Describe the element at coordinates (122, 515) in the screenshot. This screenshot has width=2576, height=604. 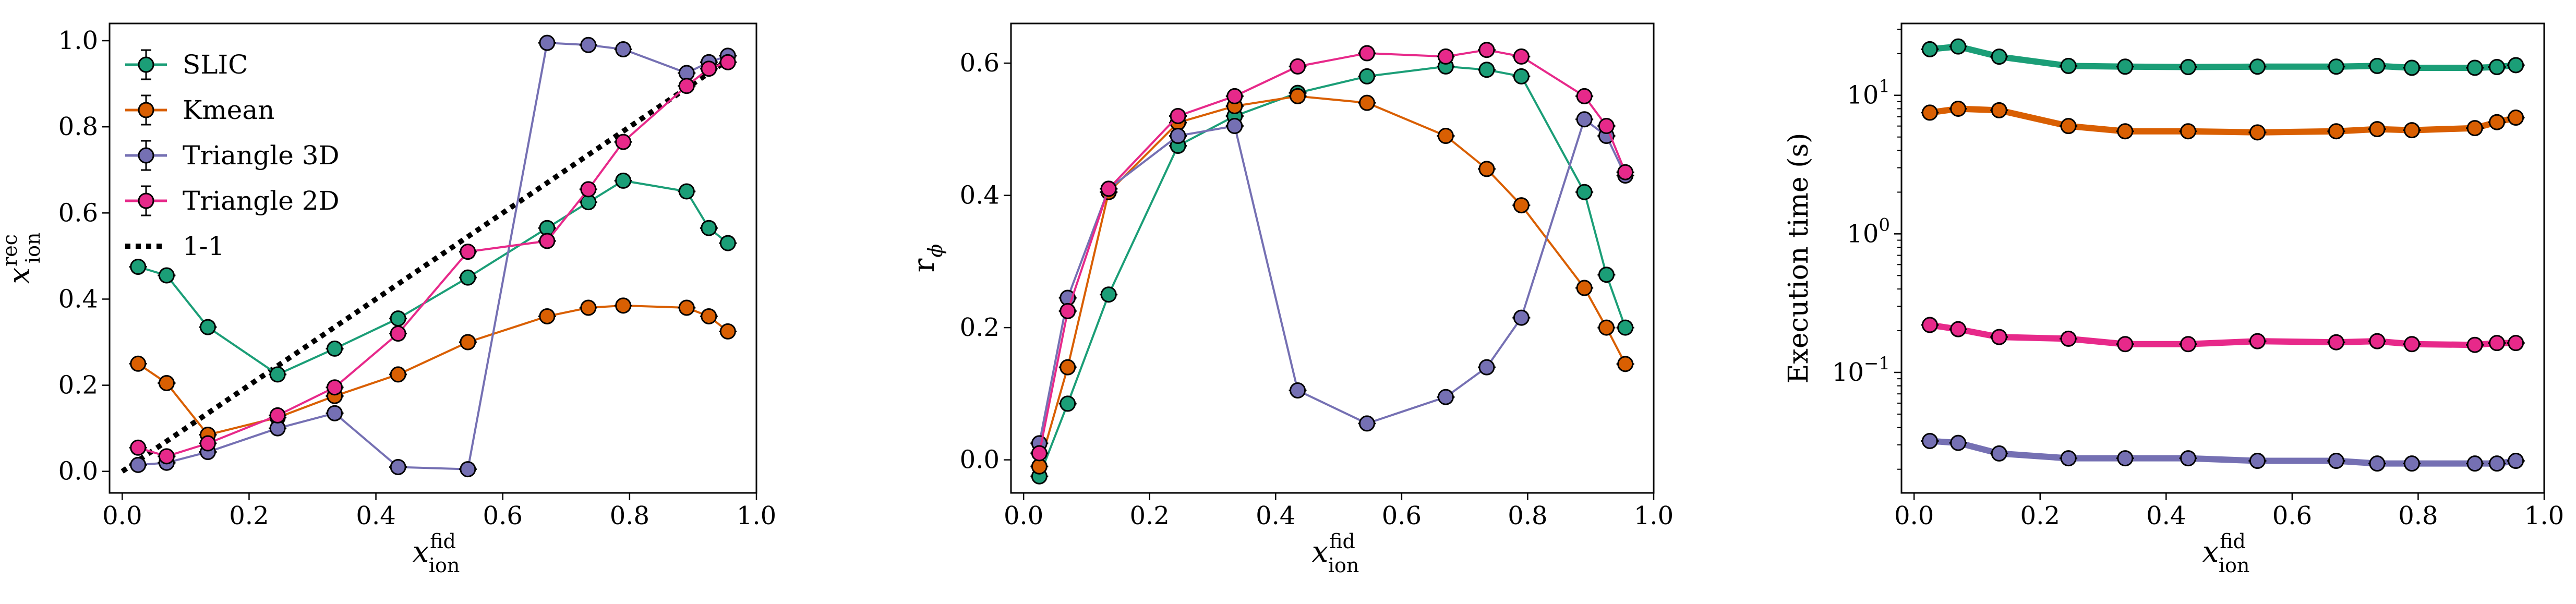
I see `x-tick-label: 0.0` at that location.